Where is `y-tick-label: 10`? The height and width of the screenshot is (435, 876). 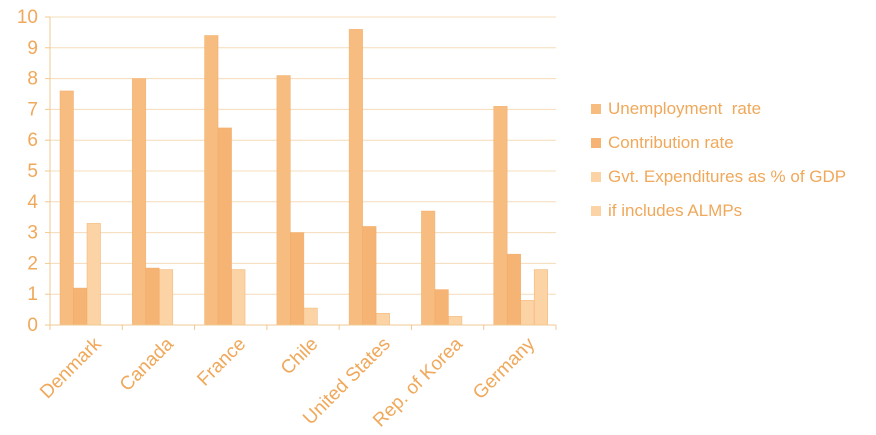
y-tick-label: 10 is located at coordinates (27, 17).